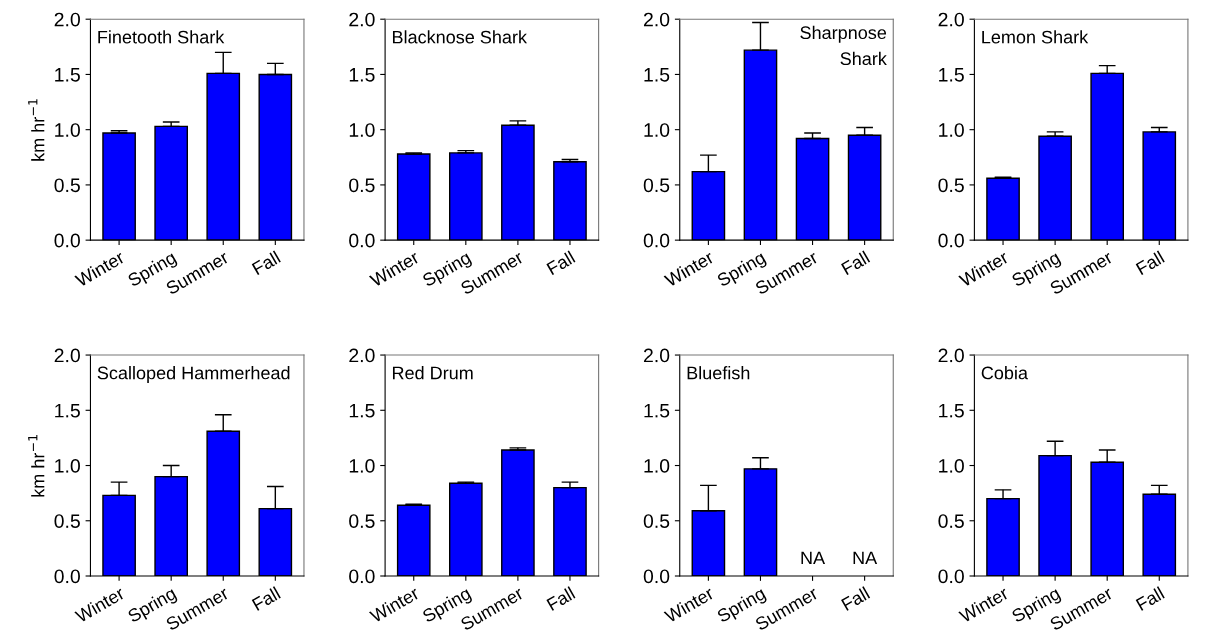 Image resolution: width=1206 pixels, height=640 pixels. Describe the element at coordinates (460, 37) in the screenshot. I see `chart-title: Blacknose Shark` at that location.